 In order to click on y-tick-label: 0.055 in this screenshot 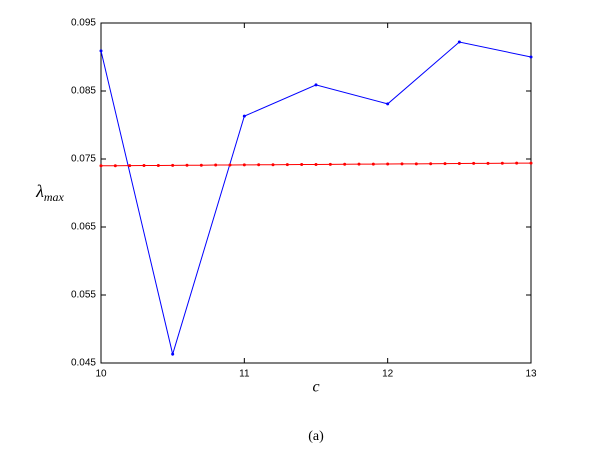, I will do `click(83, 295)`.